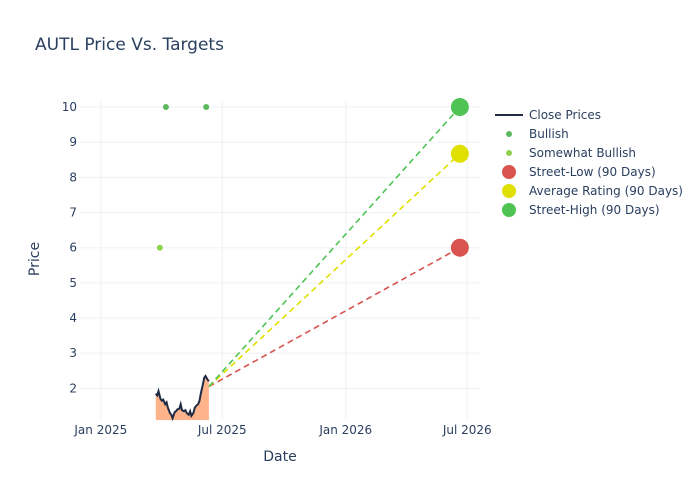  I want to click on legend-label: Street-High (90 Days), so click(594, 210).